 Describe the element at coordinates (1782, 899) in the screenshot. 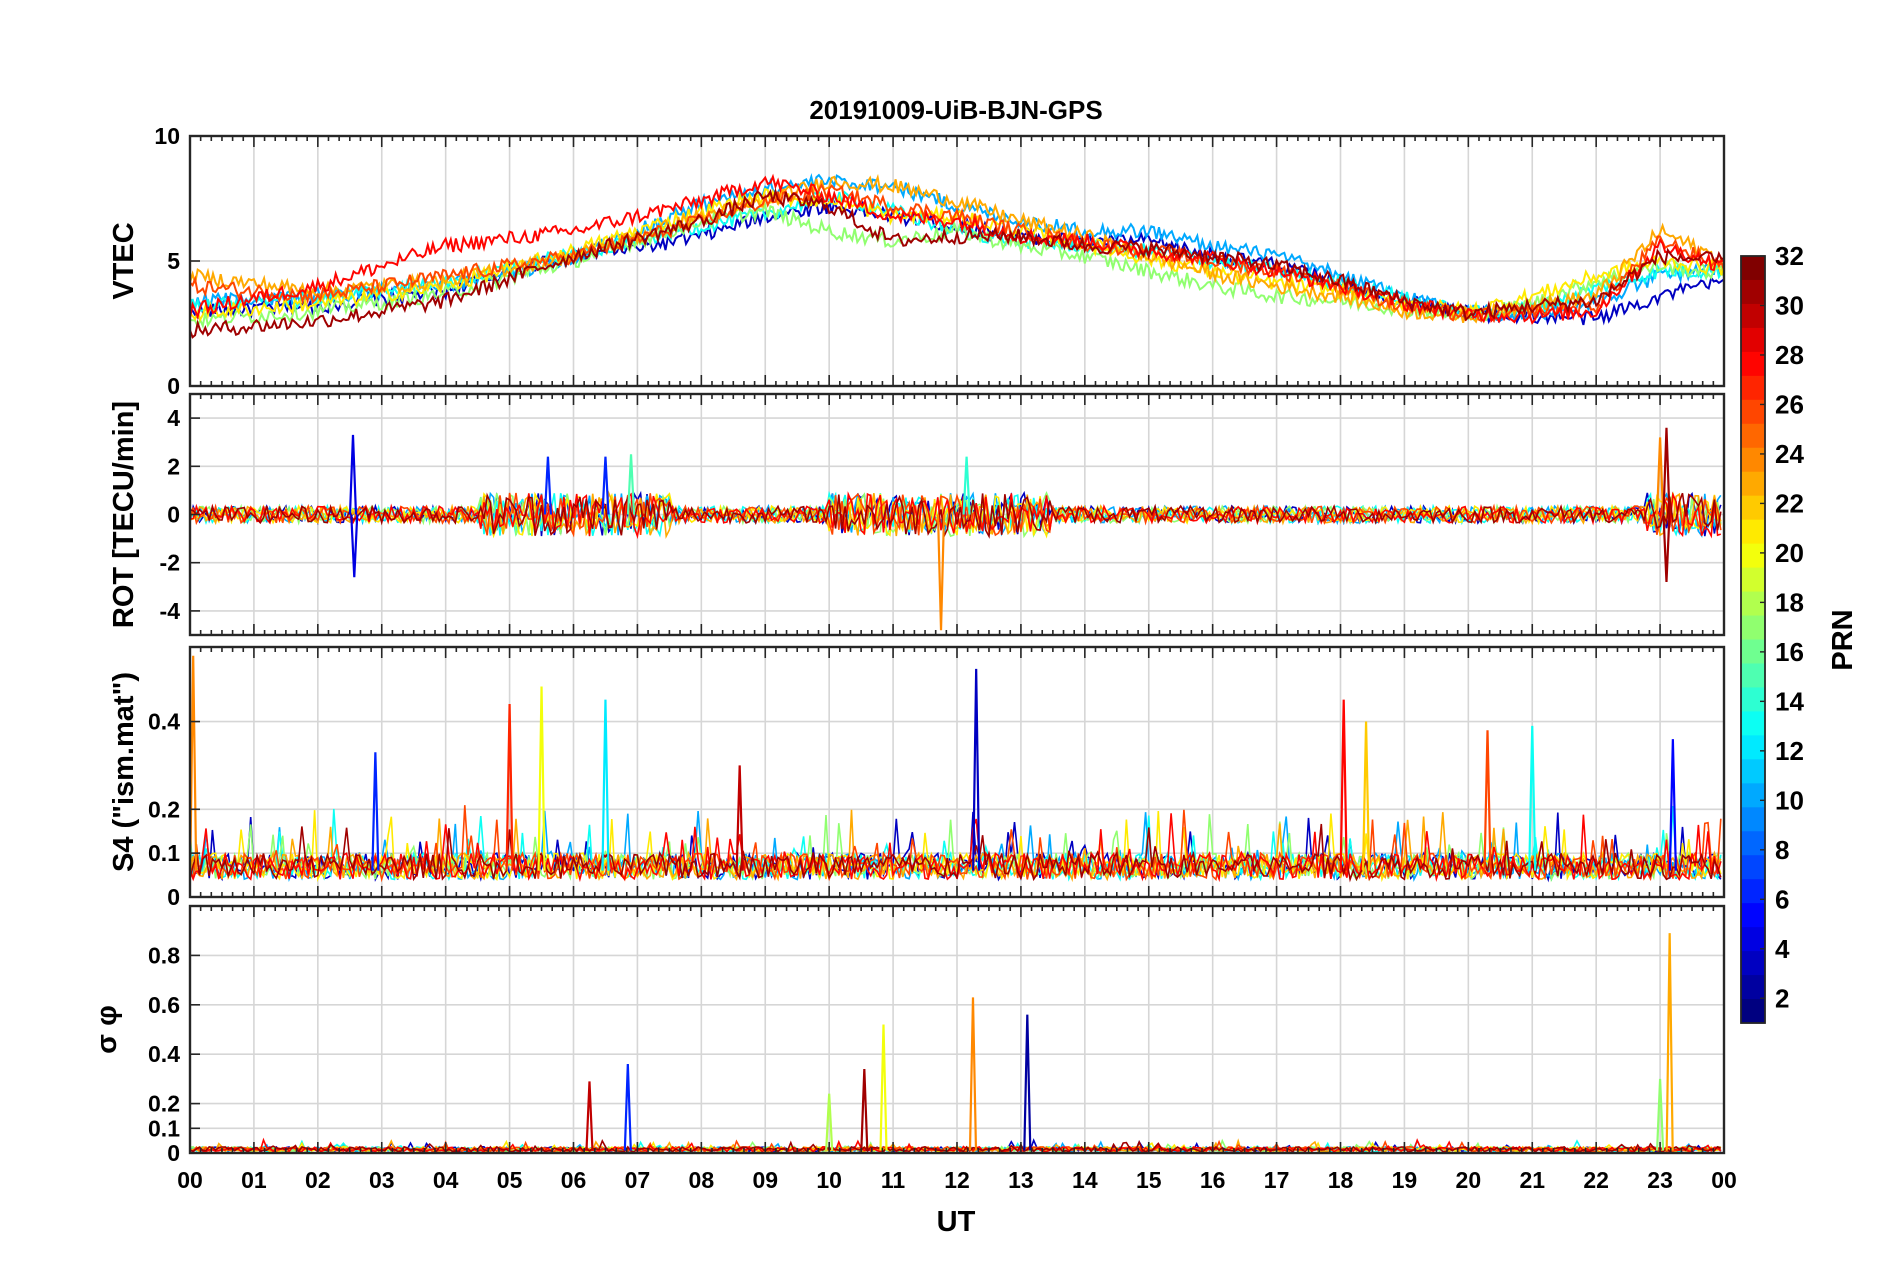

I see `colorbar-tick-label: 6` at that location.